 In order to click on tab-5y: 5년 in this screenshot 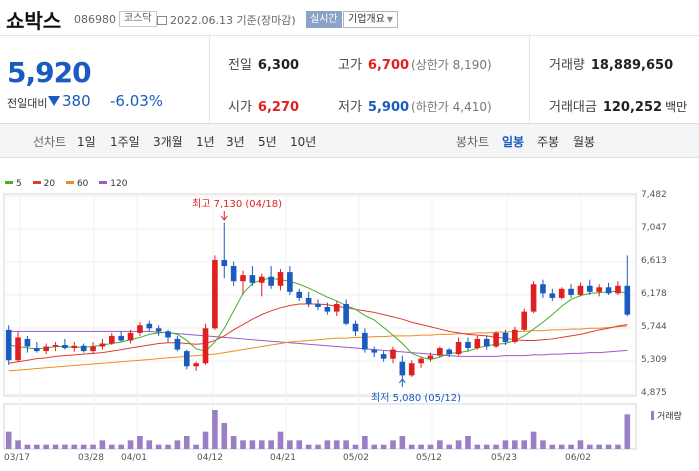, I will do `click(267, 142)`.